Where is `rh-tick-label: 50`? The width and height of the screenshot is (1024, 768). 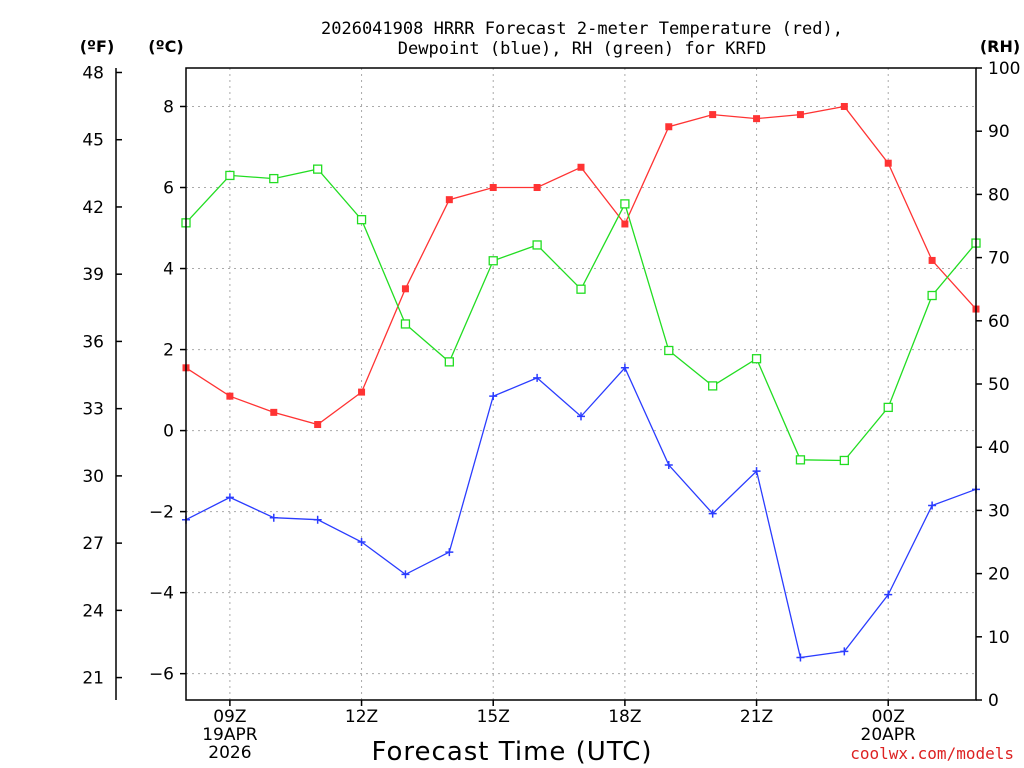
rh-tick-label: 50 is located at coordinates (999, 385).